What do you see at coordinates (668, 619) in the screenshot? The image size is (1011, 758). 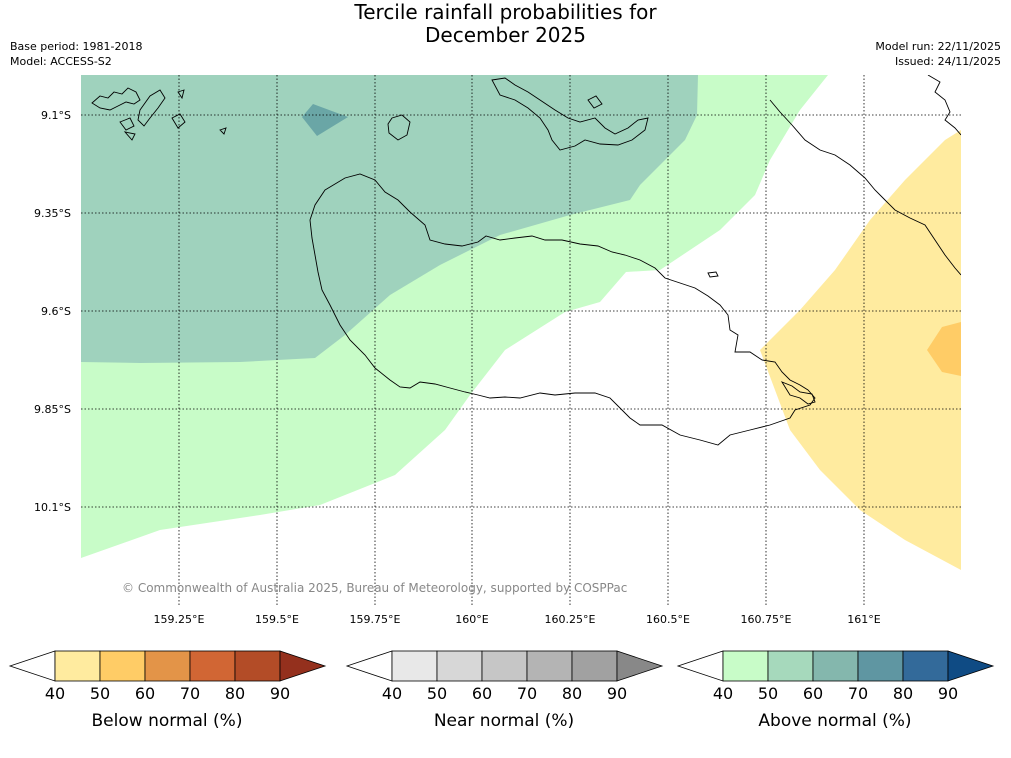 I see `lon-label: 160.5°E` at bounding box center [668, 619].